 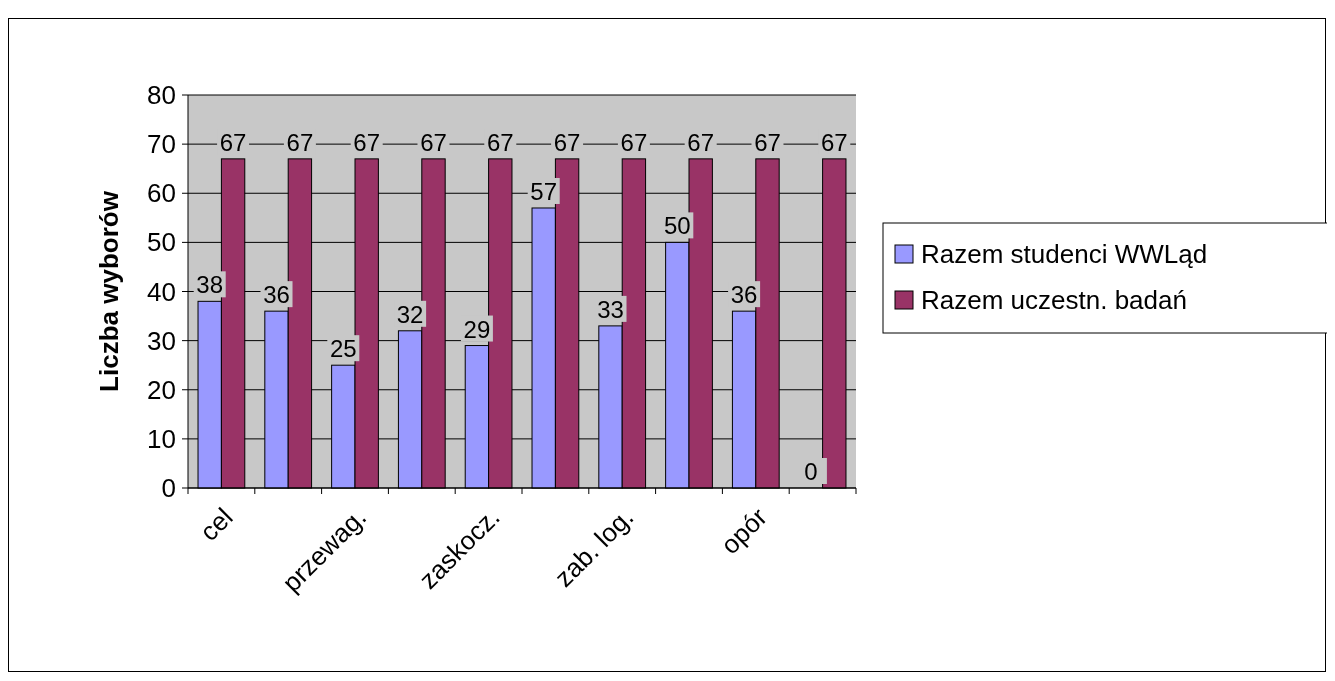 I want to click on y-tick-label: 60, so click(x=161, y=193).